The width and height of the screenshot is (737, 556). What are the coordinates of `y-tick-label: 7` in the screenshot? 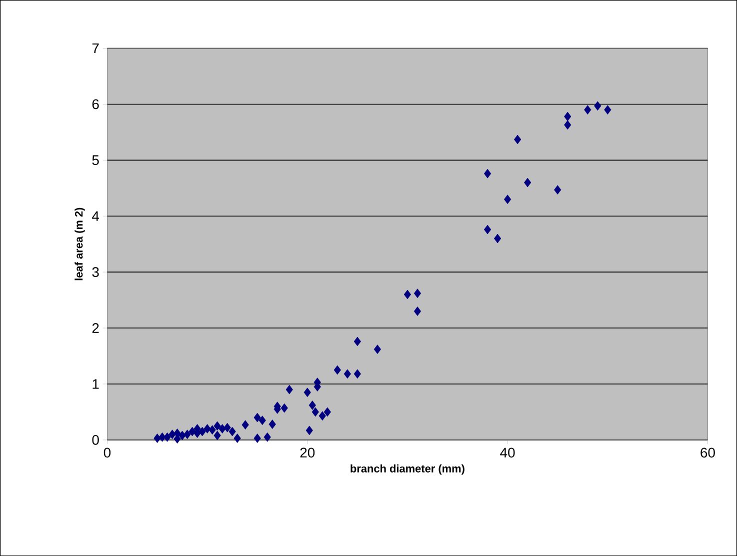 It's located at (95, 48).